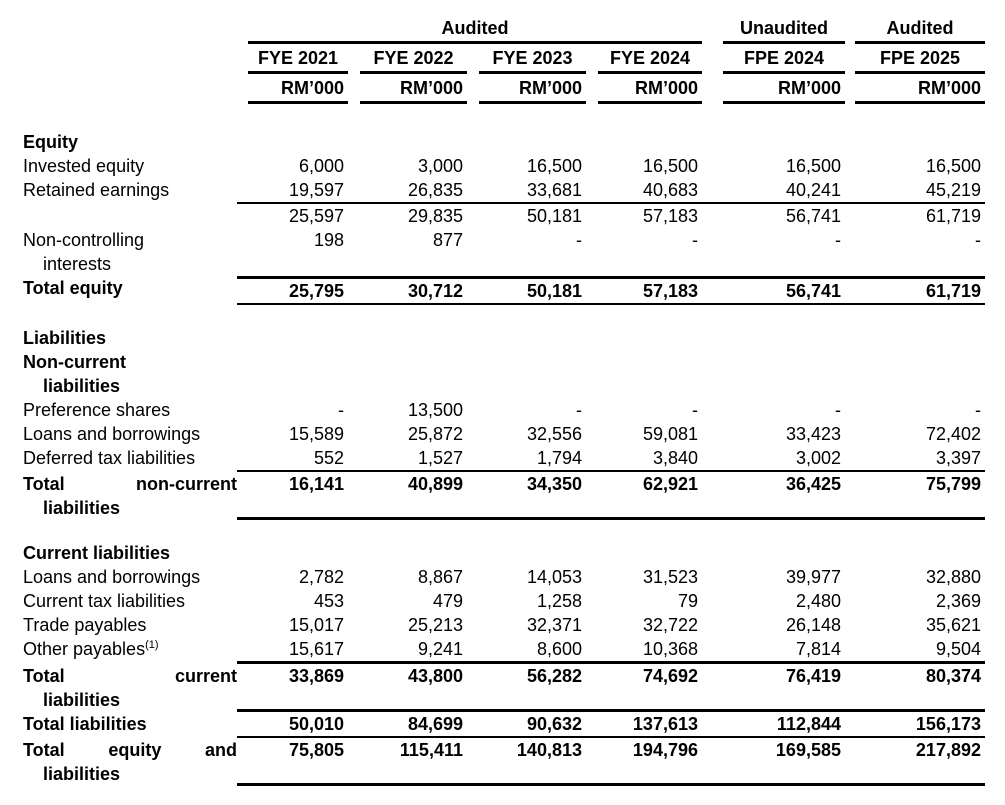 The image size is (1005, 805). I want to click on value-cell: 8,867, so click(440, 577).